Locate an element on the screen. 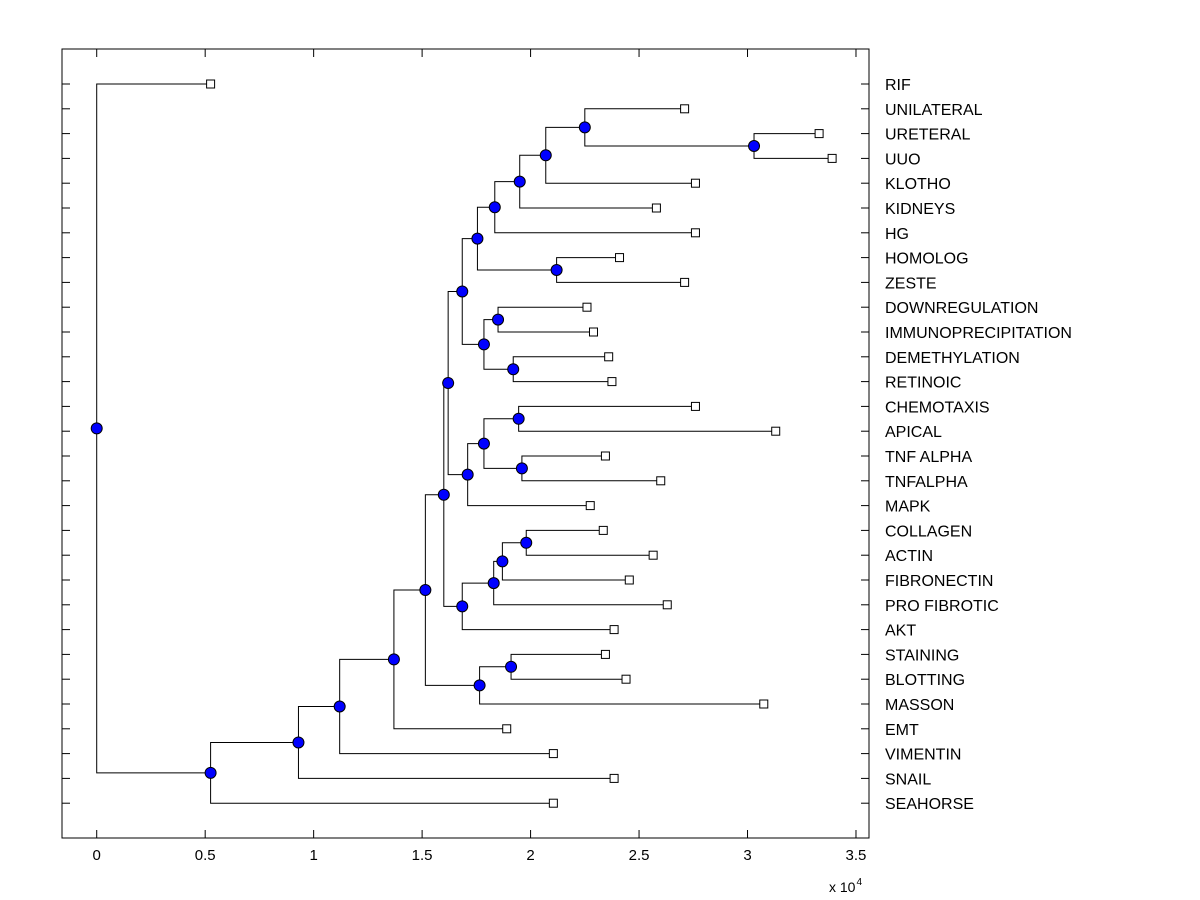  leaf-label: CHEMOTAXIS is located at coordinates (937, 407).